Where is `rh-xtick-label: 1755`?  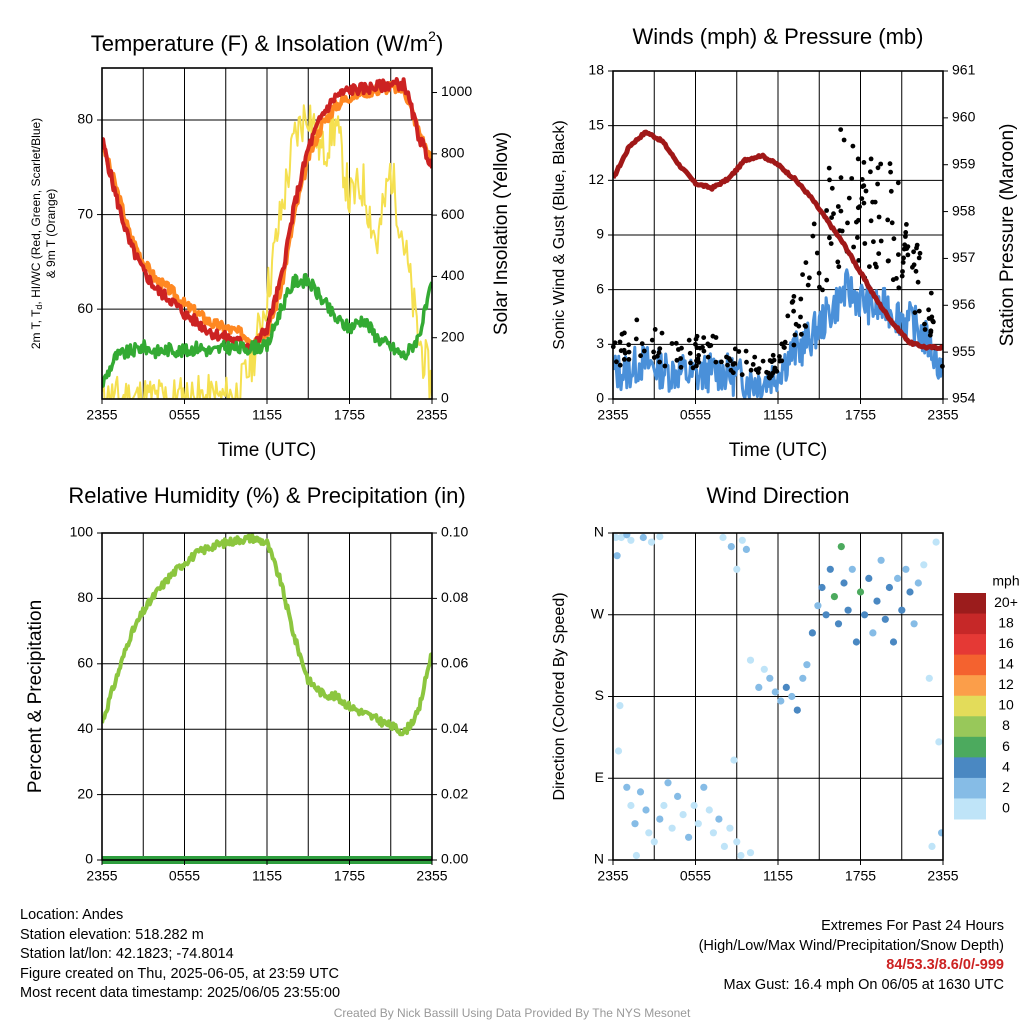 rh-xtick-label: 1755 is located at coordinates (349, 876).